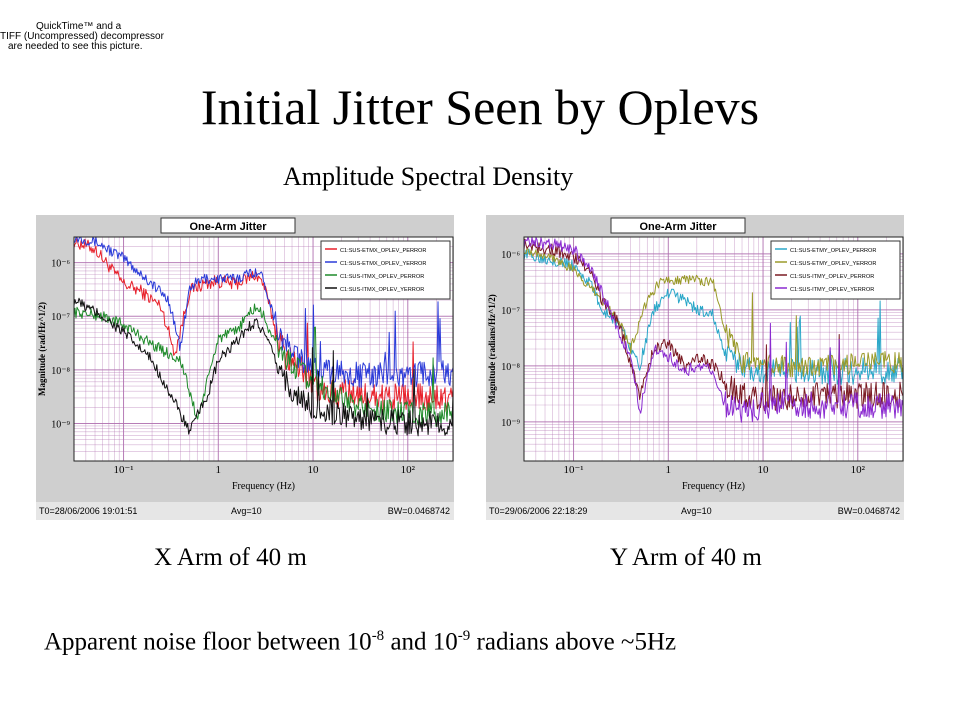 The image size is (960, 720). What do you see at coordinates (263, 486) in the screenshot?
I see `x-arm-x-axis-label: Frequency (Hz)` at bounding box center [263, 486].